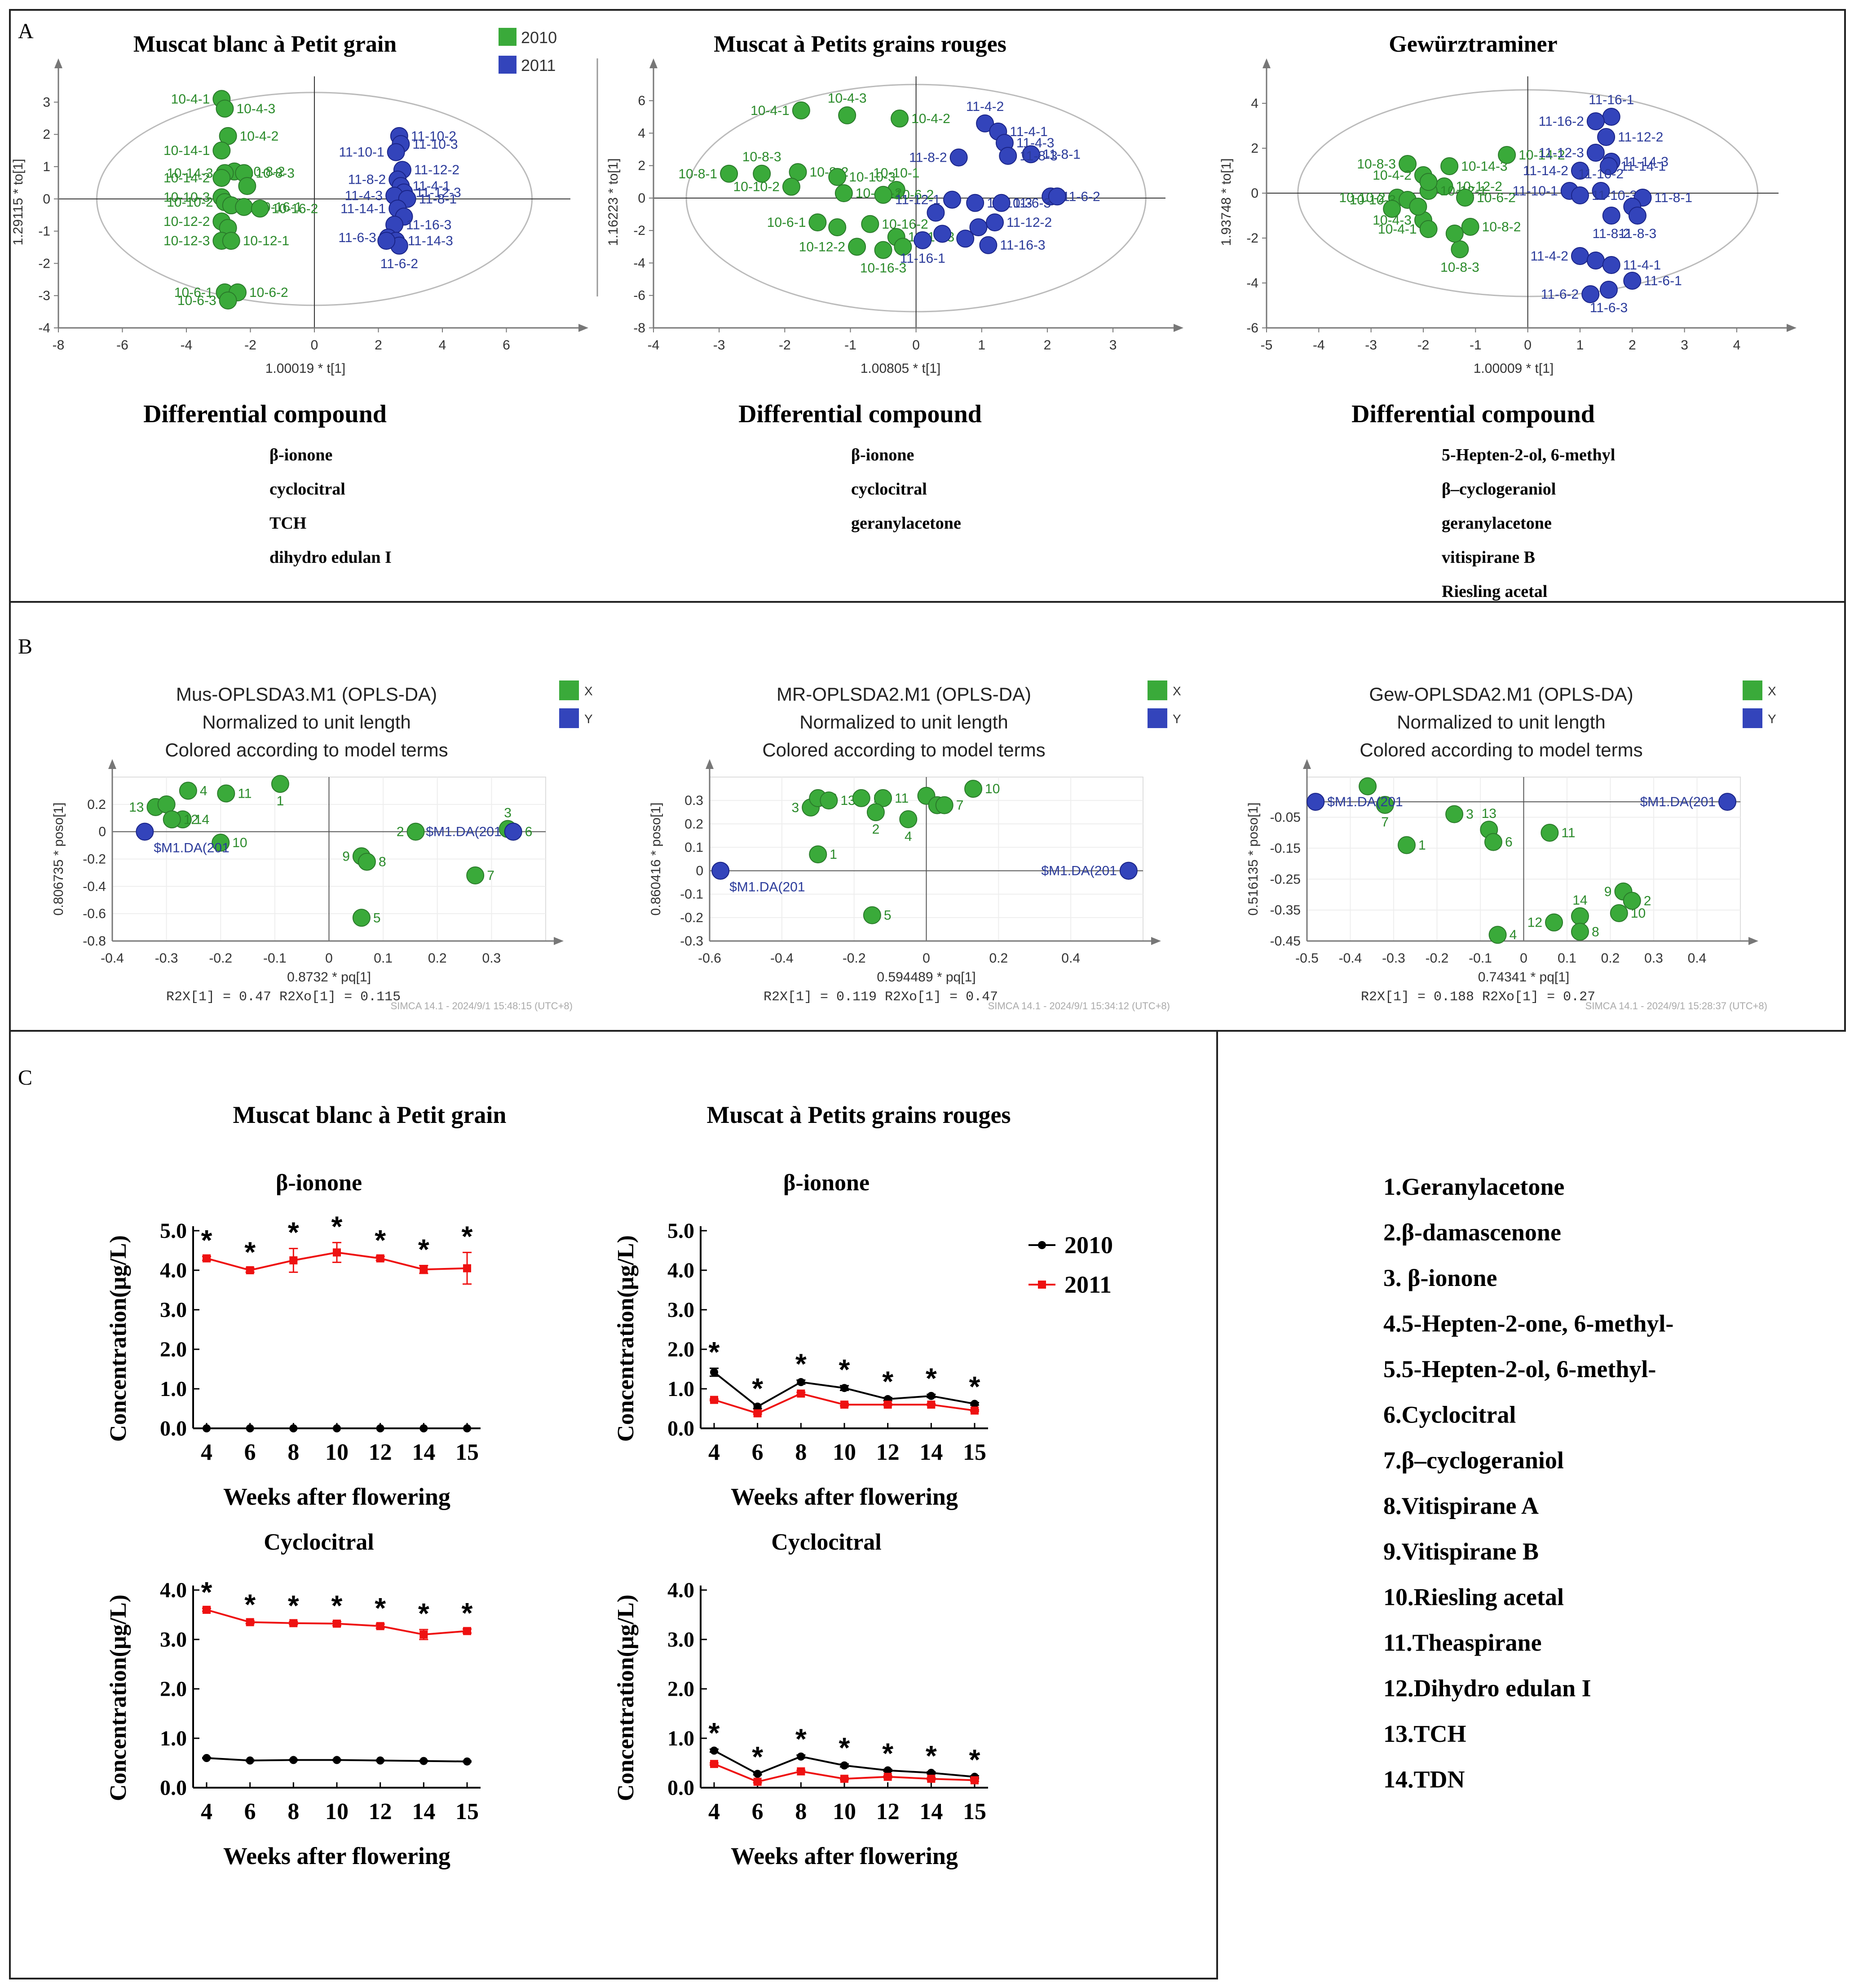 This screenshot has height=1988, width=1854. I want to click on score-point-label: 11-4-3, so click(364, 196).